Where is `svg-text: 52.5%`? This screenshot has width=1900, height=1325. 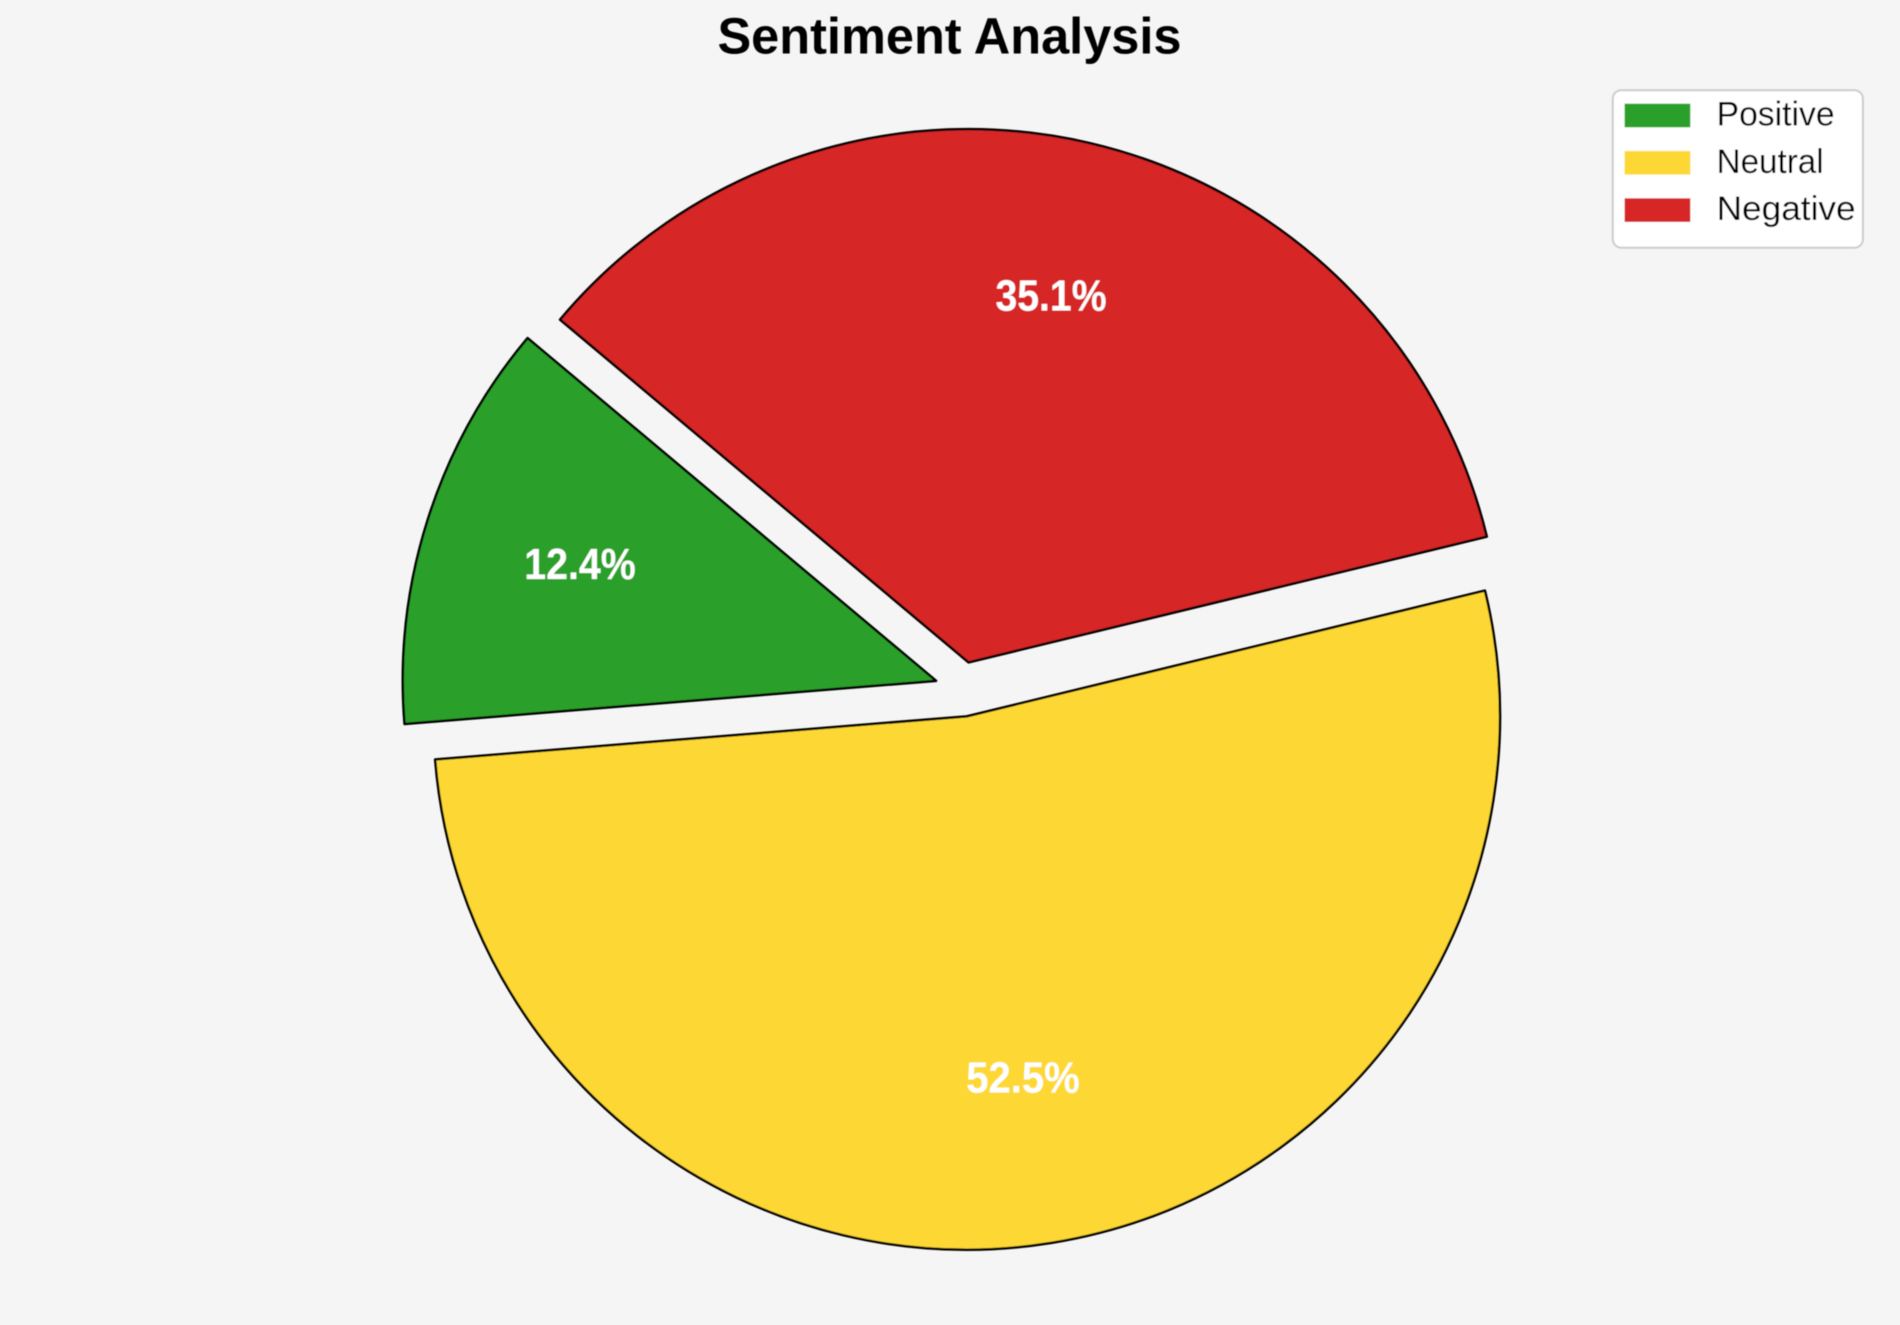
svg-text: 52.5% is located at coordinates (1023, 1078).